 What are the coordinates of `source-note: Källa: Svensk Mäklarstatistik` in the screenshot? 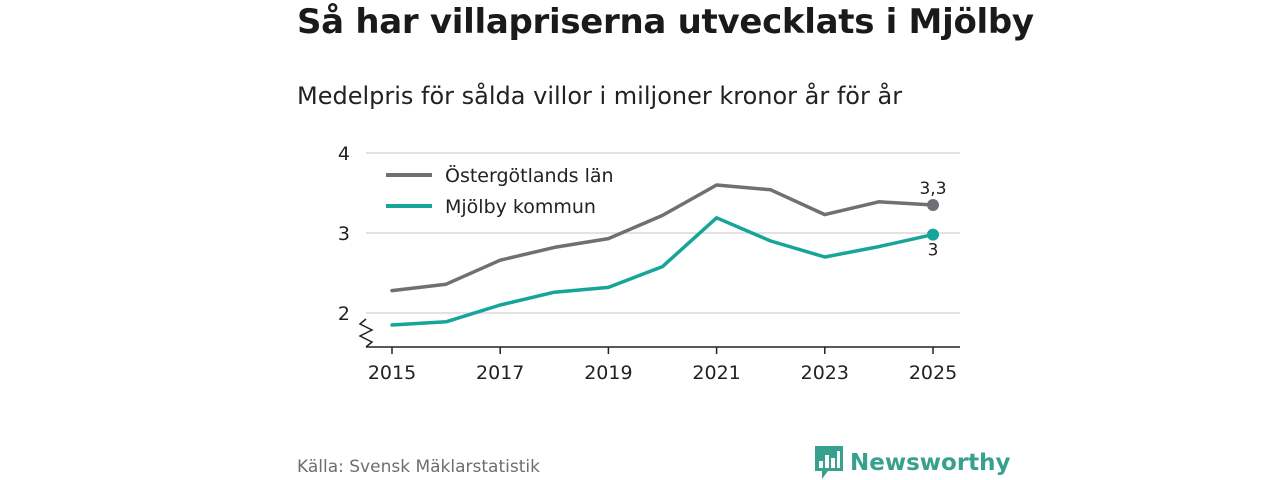 It's located at (418, 467).